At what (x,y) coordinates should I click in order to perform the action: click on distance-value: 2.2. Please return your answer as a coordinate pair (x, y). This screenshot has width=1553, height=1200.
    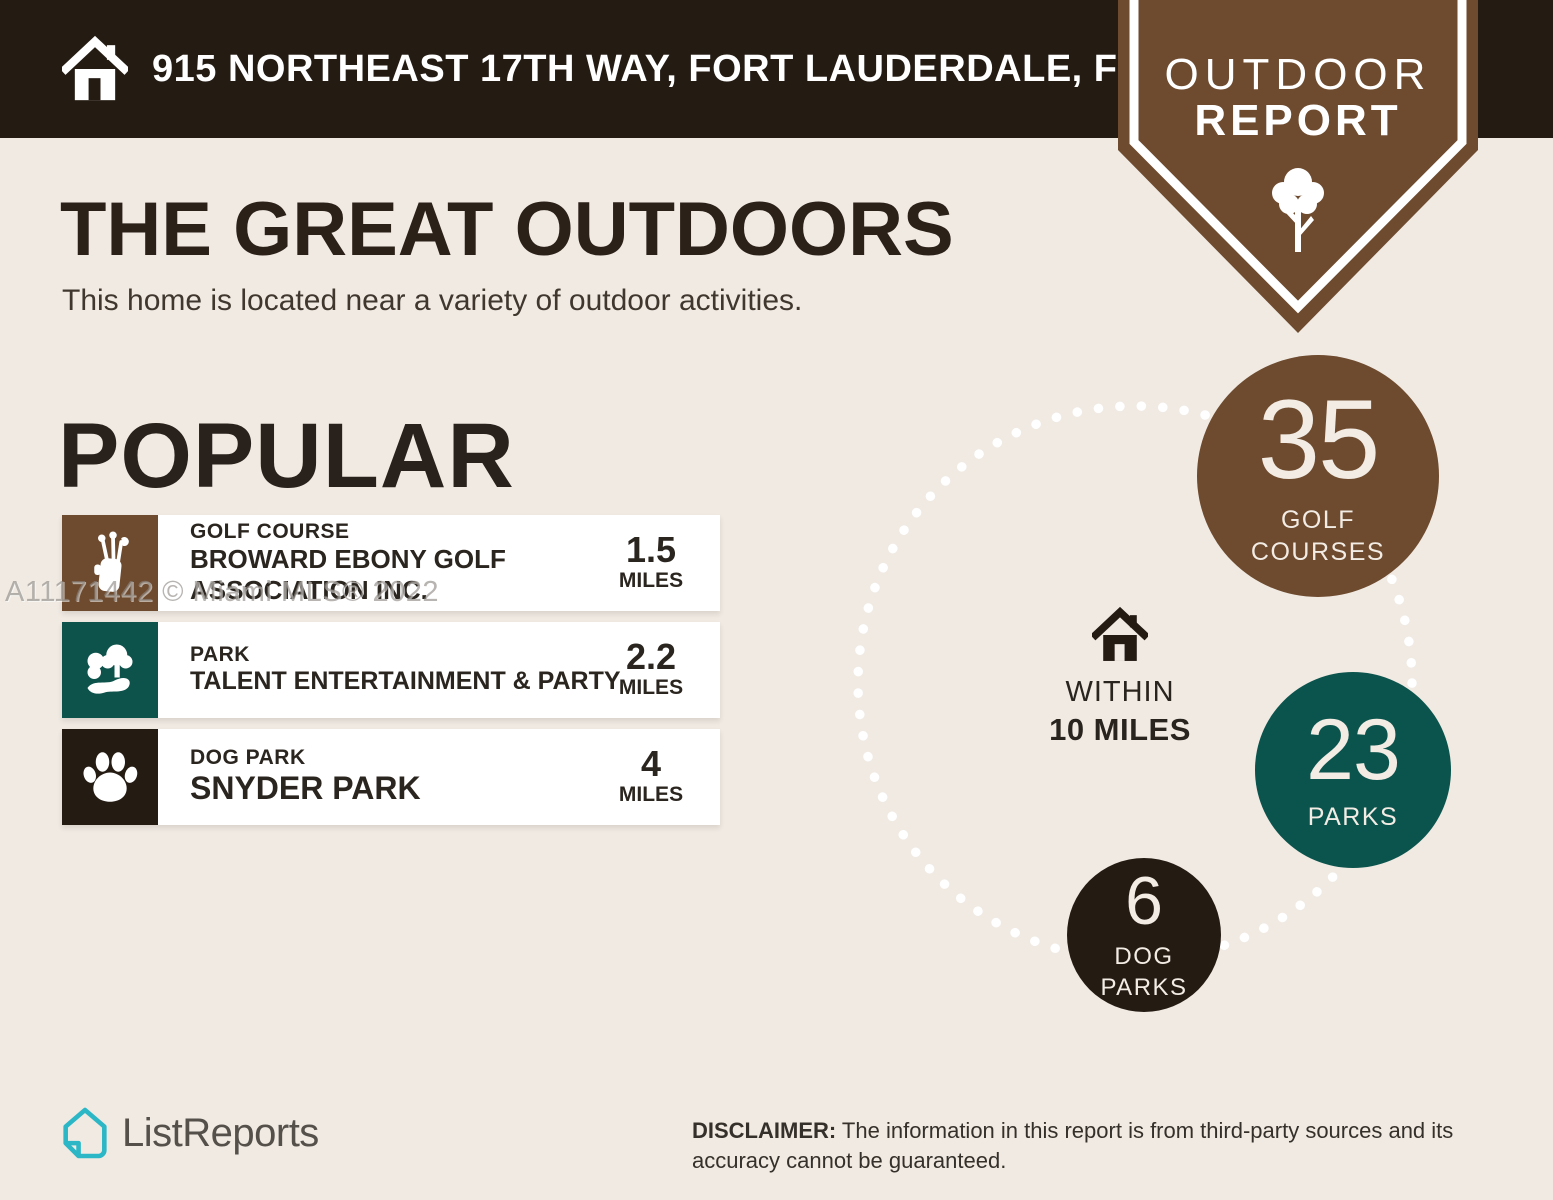
    Looking at the image, I should click on (651, 657).